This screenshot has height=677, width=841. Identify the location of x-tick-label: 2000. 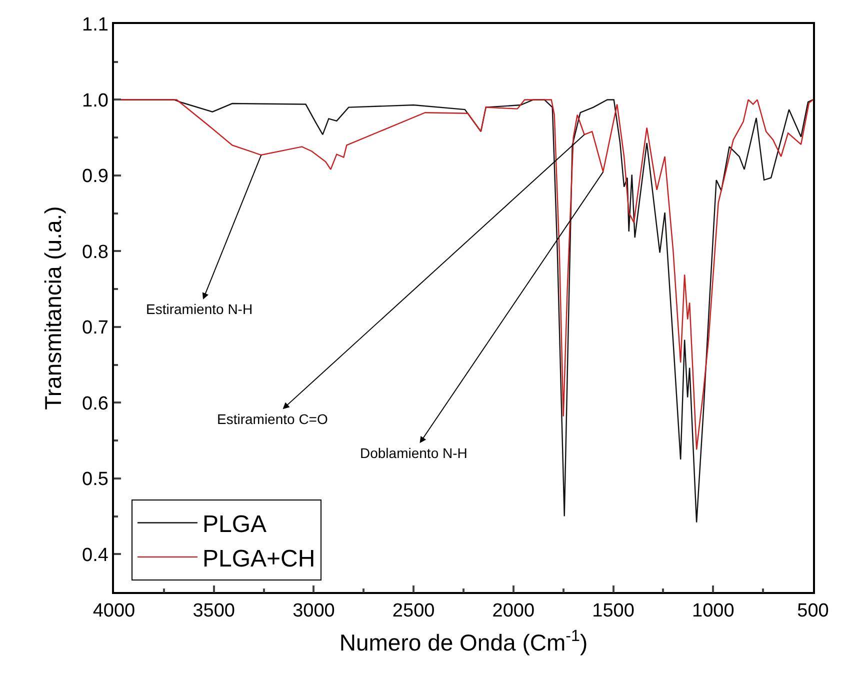
(513, 611).